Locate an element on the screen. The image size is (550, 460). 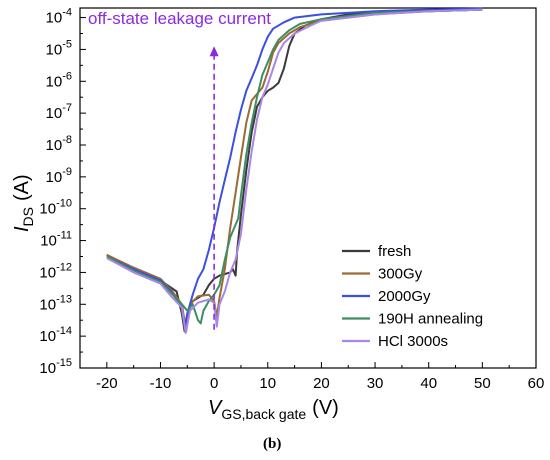
x-axis: -20 -10 0 10 20 30 40 50 60 is located at coordinates (320, 377).